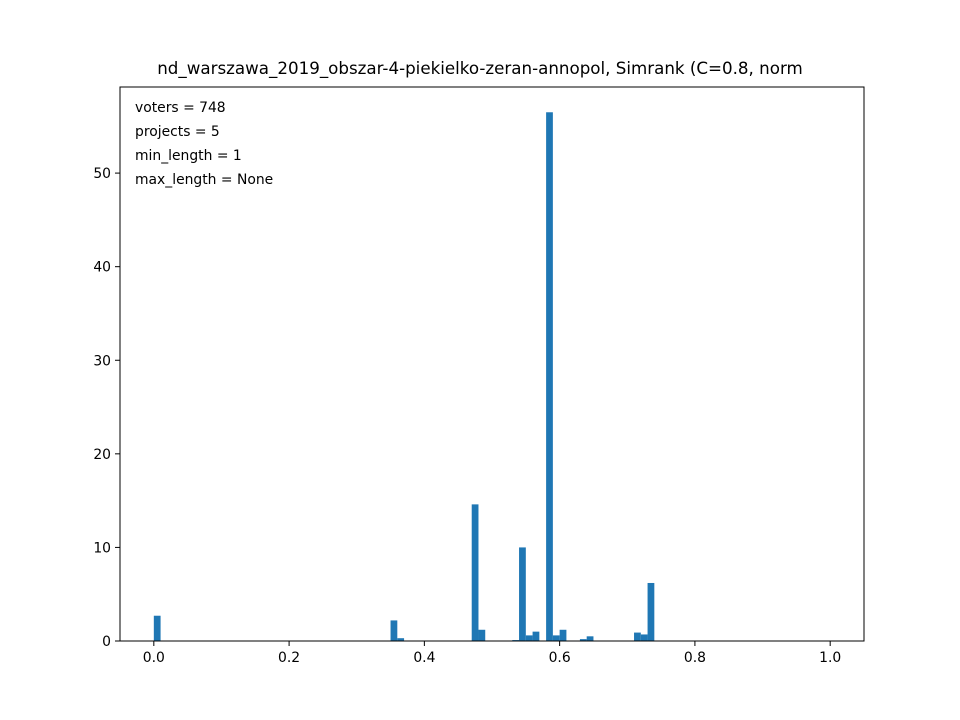  I want to click on x-tick-label: 0.4, so click(424, 658).